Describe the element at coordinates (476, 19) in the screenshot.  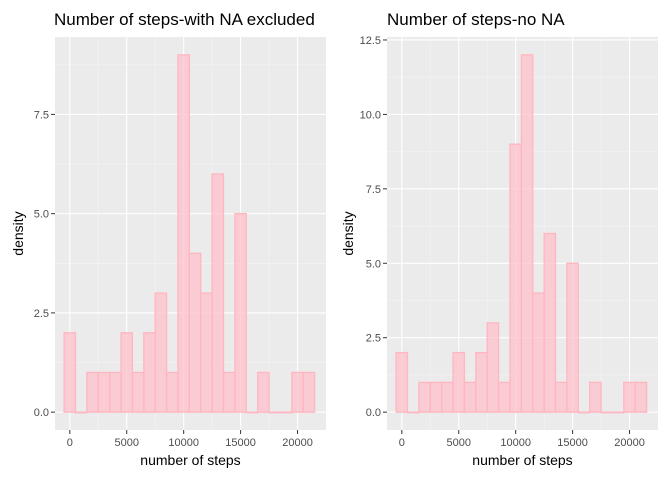
I see `chart-title-right: Number of steps-no NA` at that location.